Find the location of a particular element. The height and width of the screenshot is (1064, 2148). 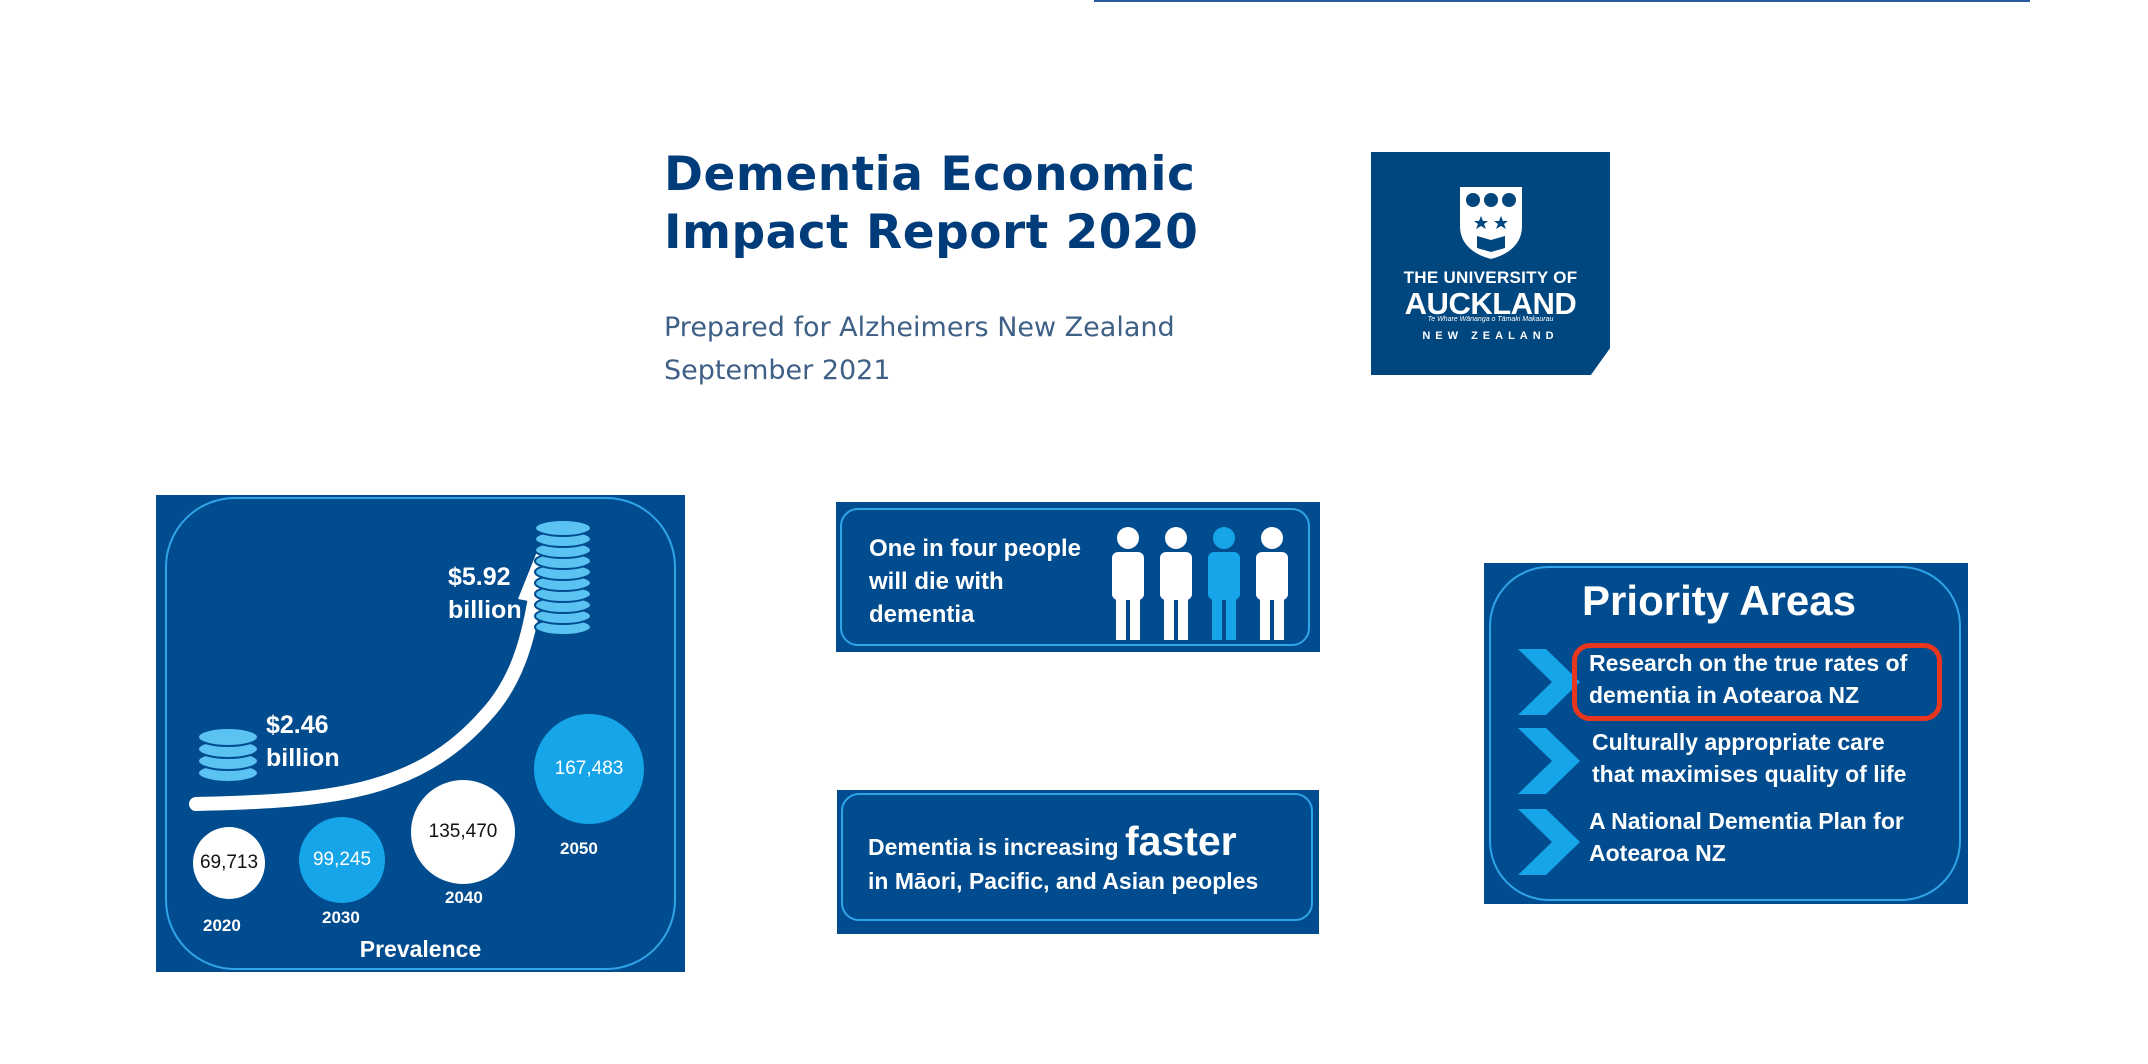

prevalence-label: Prevalence is located at coordinates (420, 949).